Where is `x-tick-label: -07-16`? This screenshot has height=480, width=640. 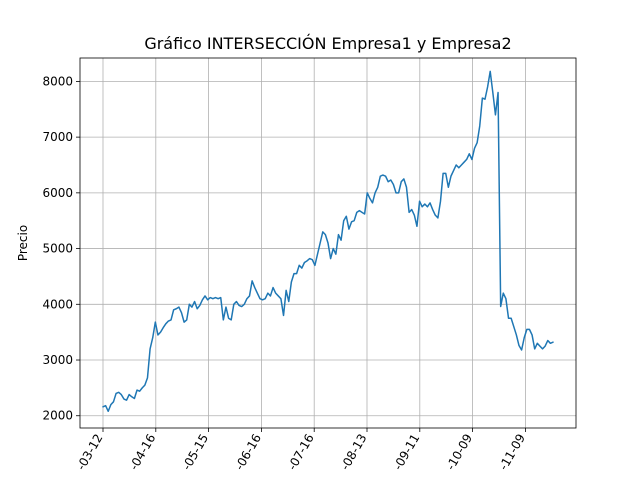 x-tick-label: -07-16 is located at coordinates (301, 452).